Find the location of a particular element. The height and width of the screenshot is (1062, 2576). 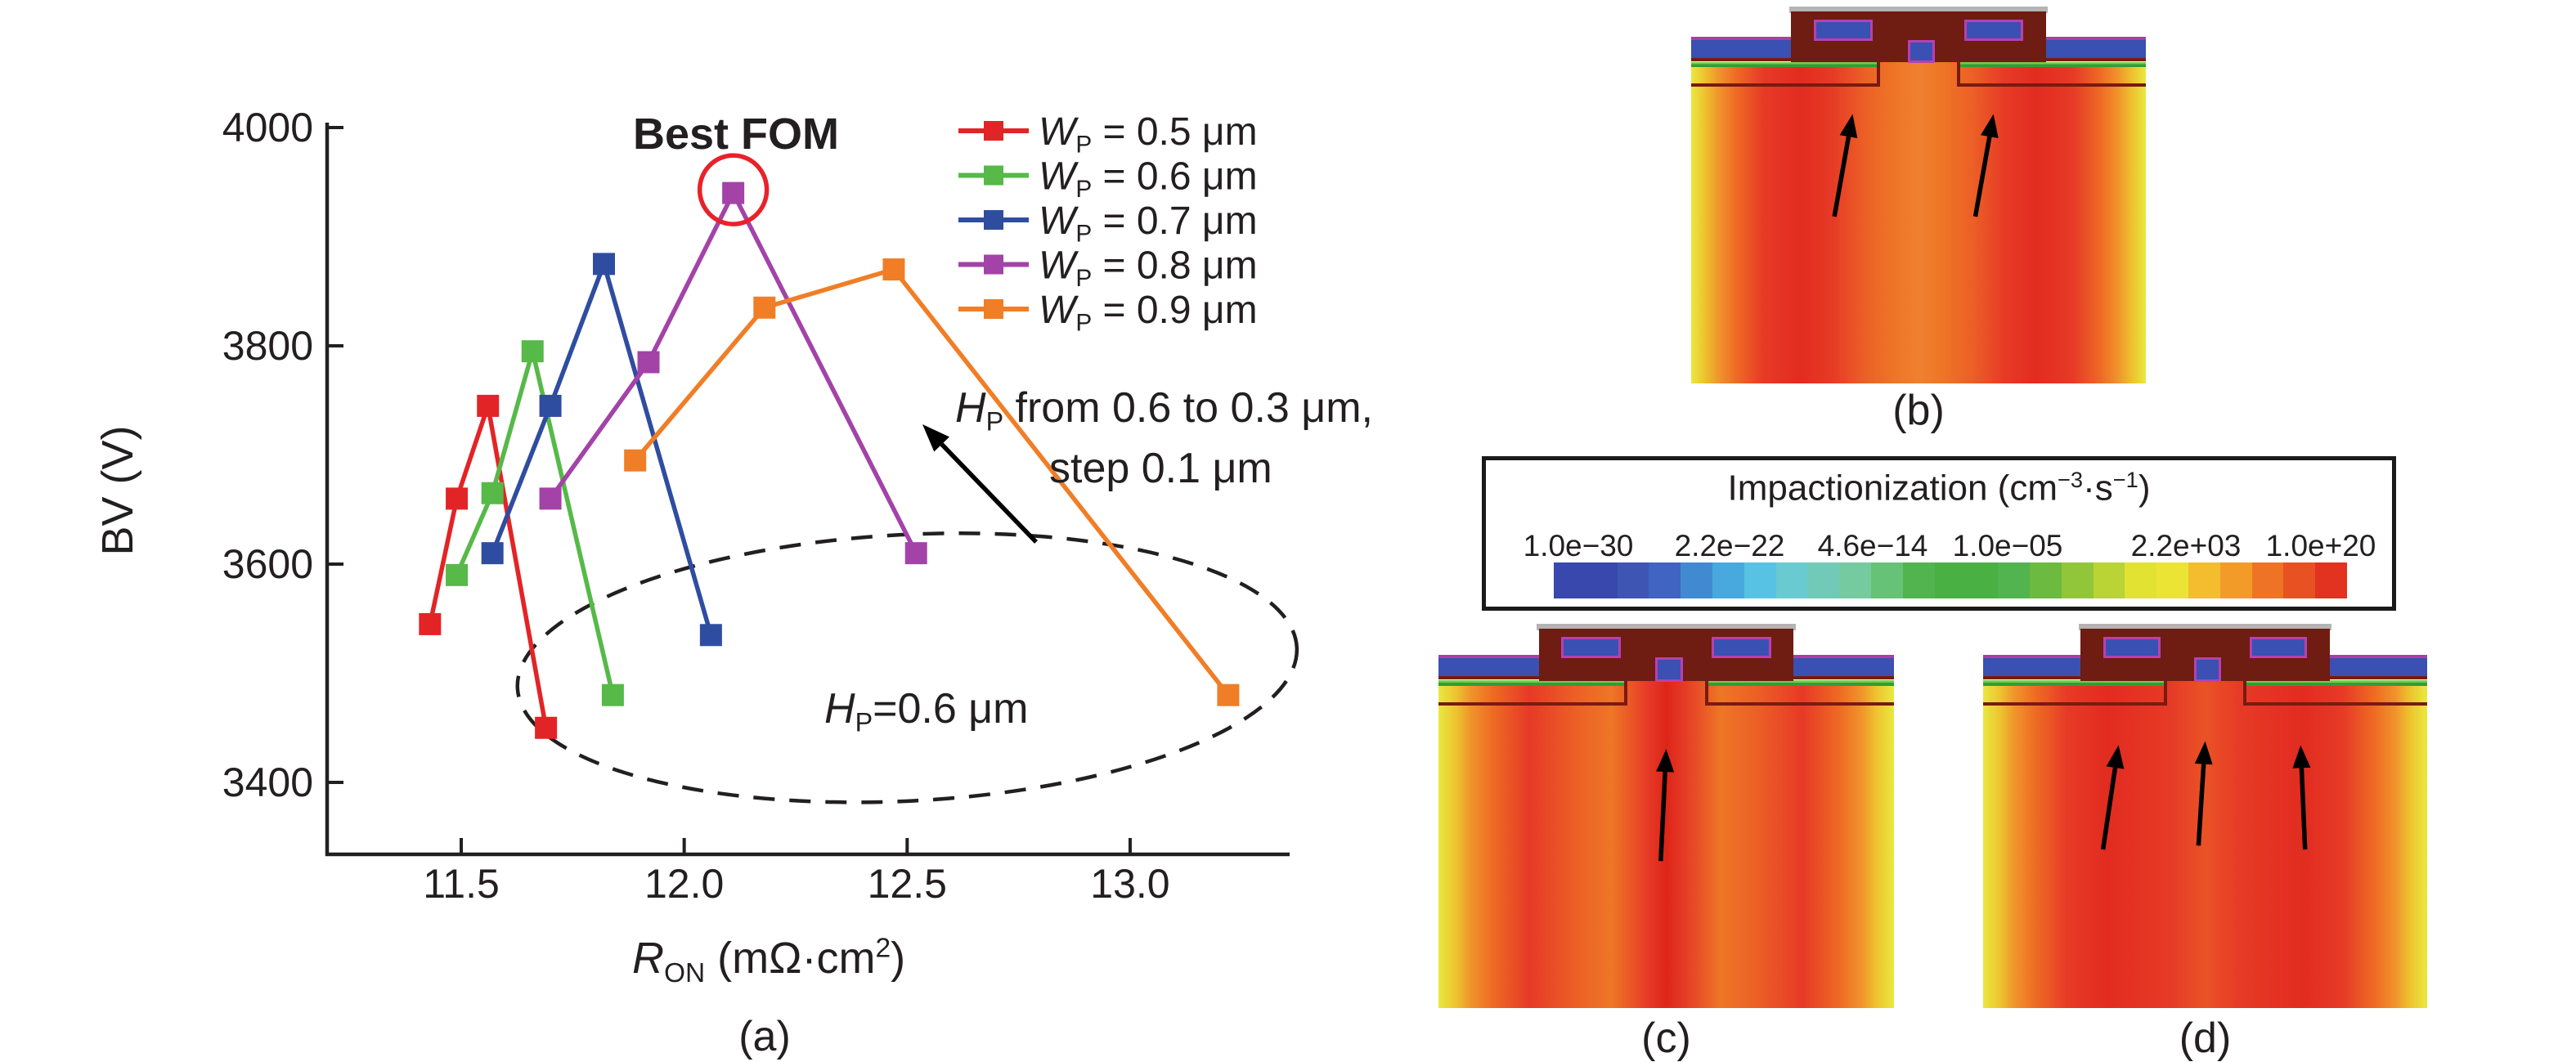

panel-c-label: (c) is located at coordinates (1666, 1038).